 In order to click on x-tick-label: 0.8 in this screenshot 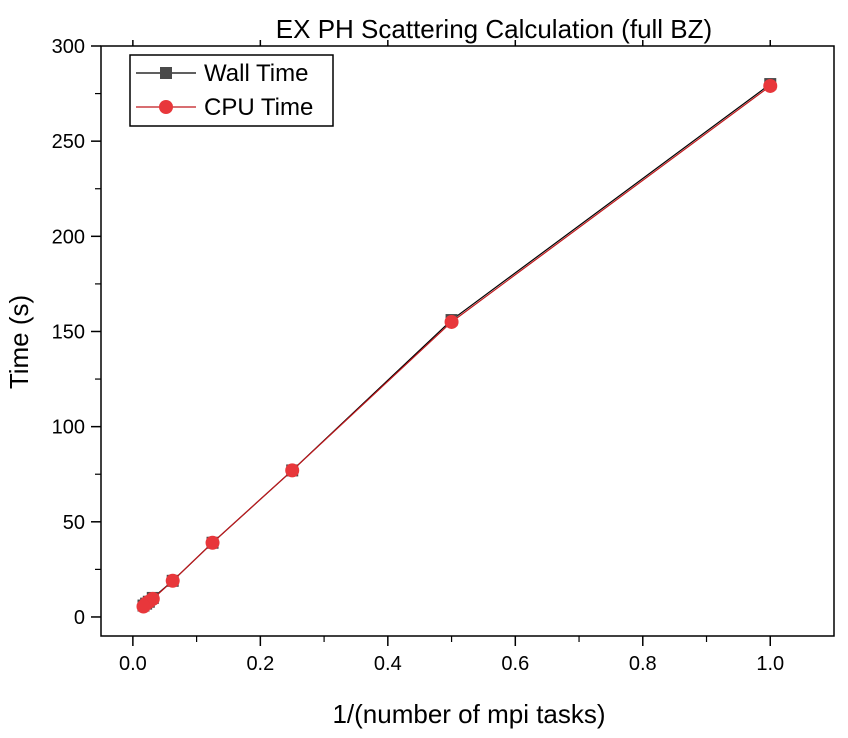, I will do `click(643, 664)`.